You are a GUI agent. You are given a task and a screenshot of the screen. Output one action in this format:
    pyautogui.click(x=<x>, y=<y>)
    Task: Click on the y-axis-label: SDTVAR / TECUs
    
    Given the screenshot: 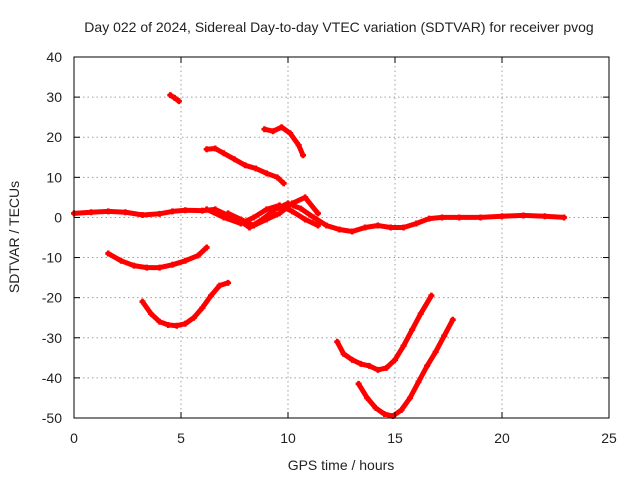 What is the action you would take?
    pyautogui.click(x=14, y=237)
    